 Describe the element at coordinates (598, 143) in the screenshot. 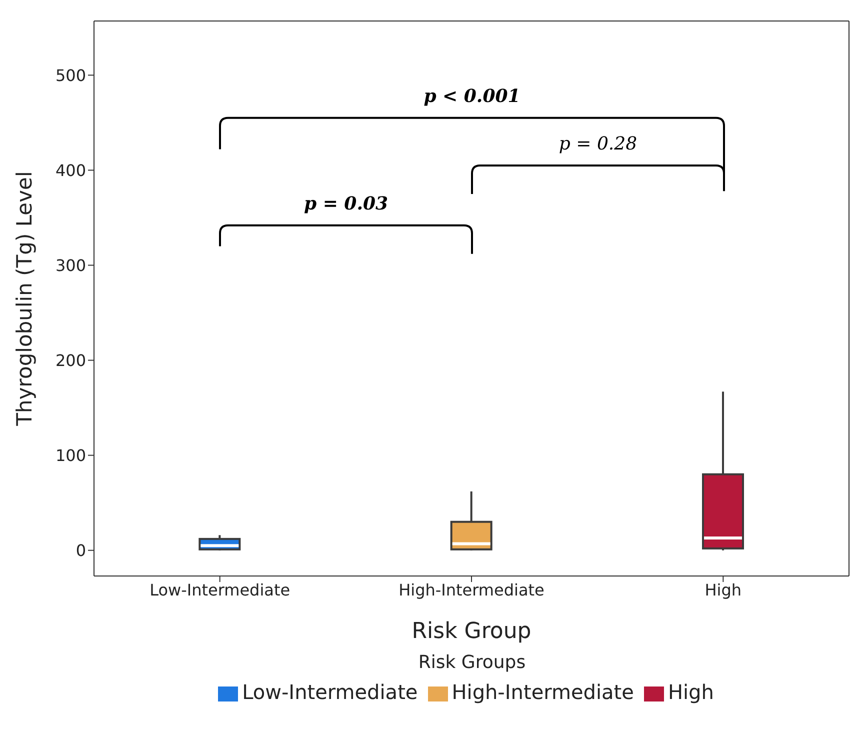

I see `annotation: p = 0.28` at that location.